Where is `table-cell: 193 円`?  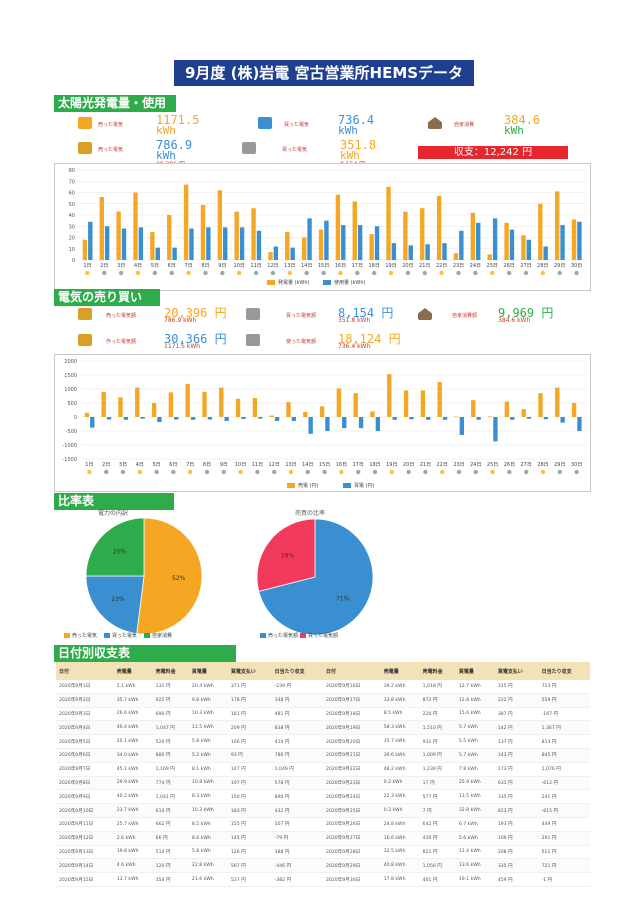
table-cell: 193 円 is located at coordinates (516, 824).